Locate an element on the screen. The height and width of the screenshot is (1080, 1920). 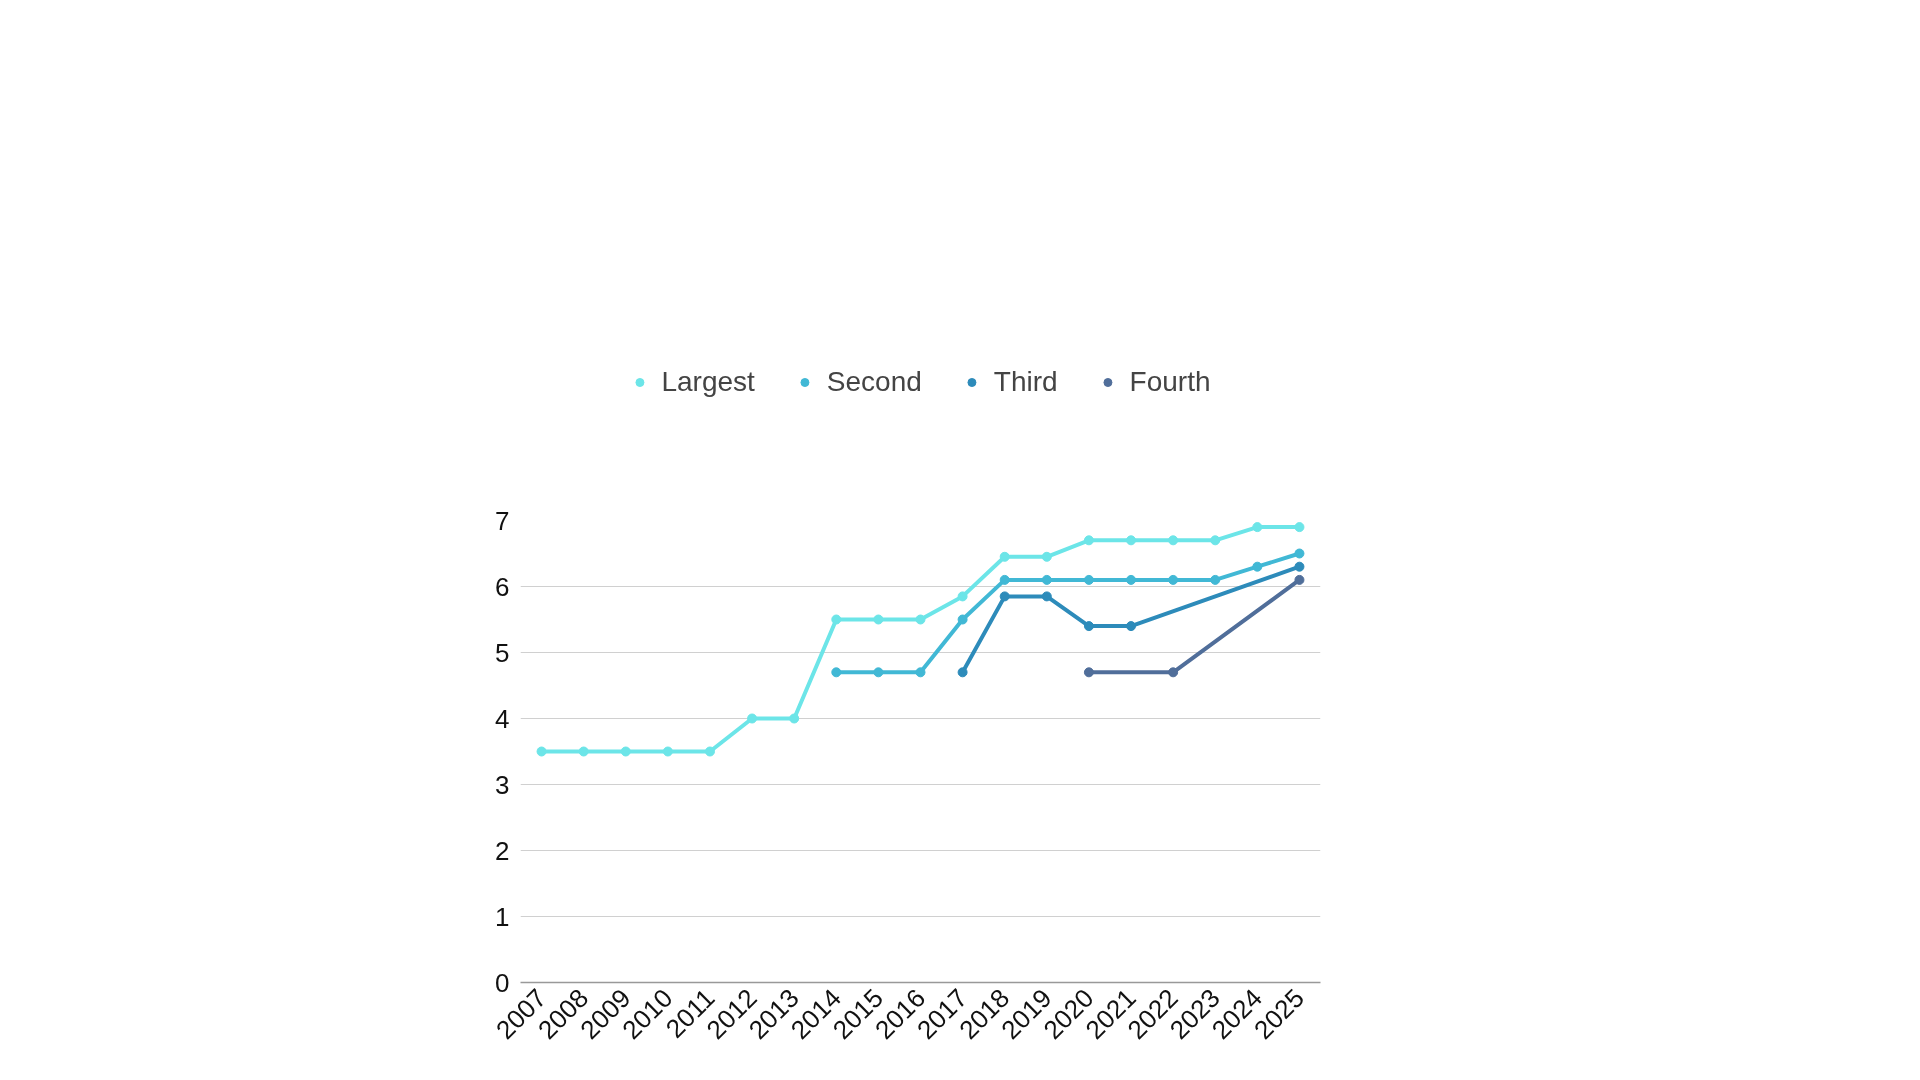
legend-label: Third is located at coordinates (1025, 382).